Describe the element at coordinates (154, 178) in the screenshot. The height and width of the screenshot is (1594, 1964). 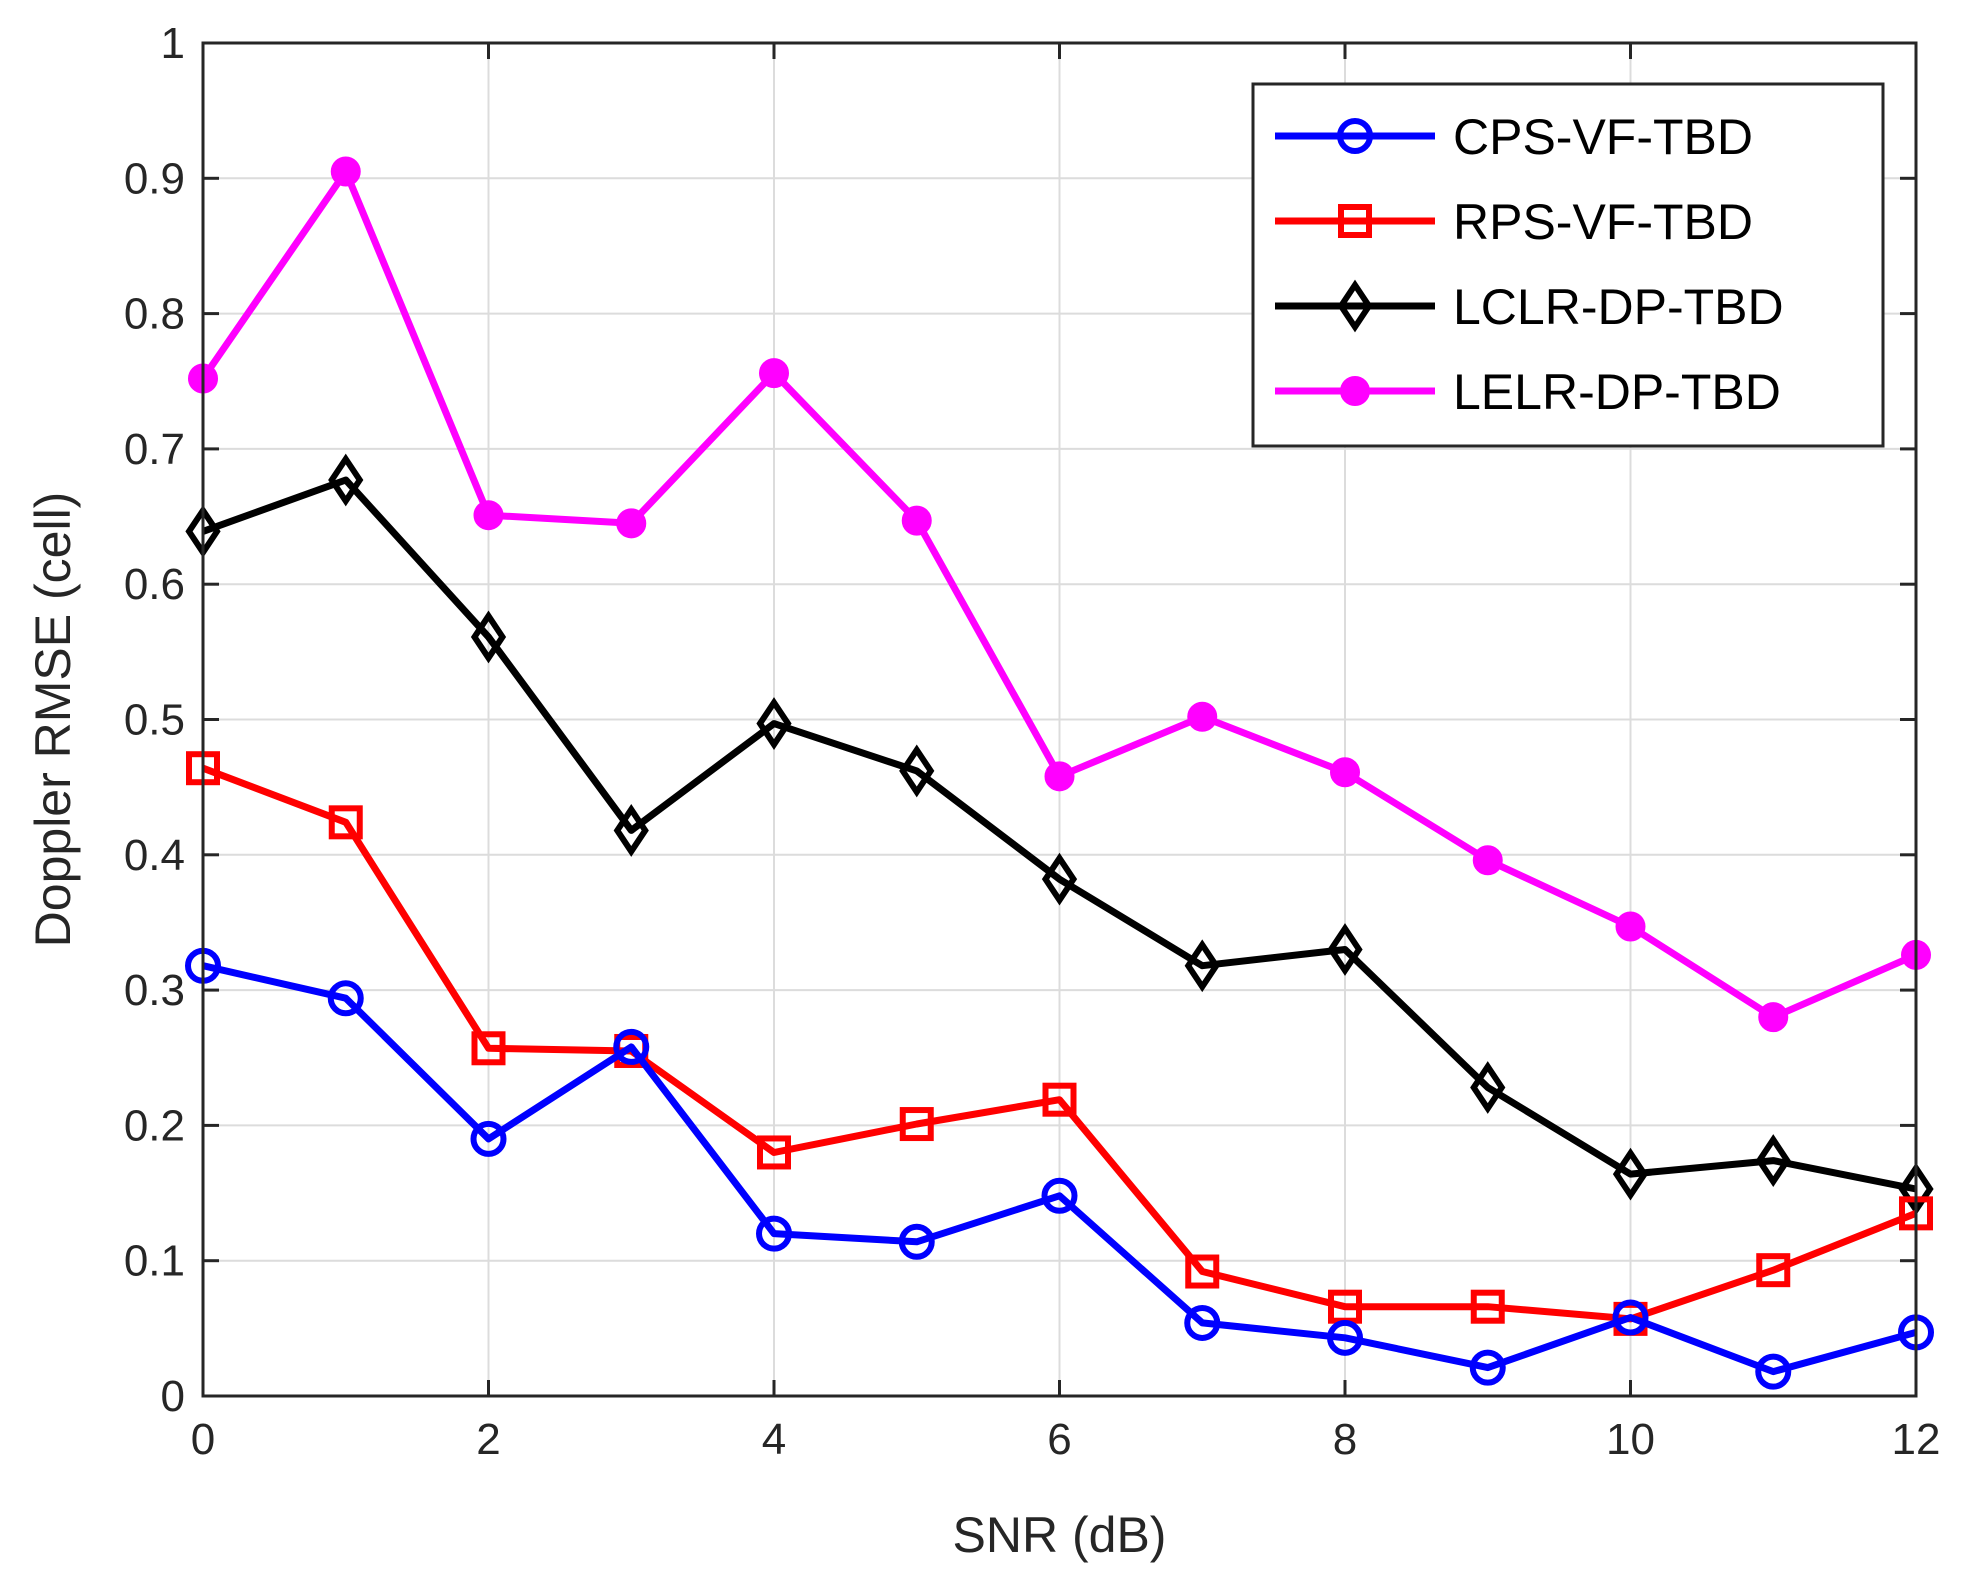
I see `y-tick-label: 0.9` at that location.